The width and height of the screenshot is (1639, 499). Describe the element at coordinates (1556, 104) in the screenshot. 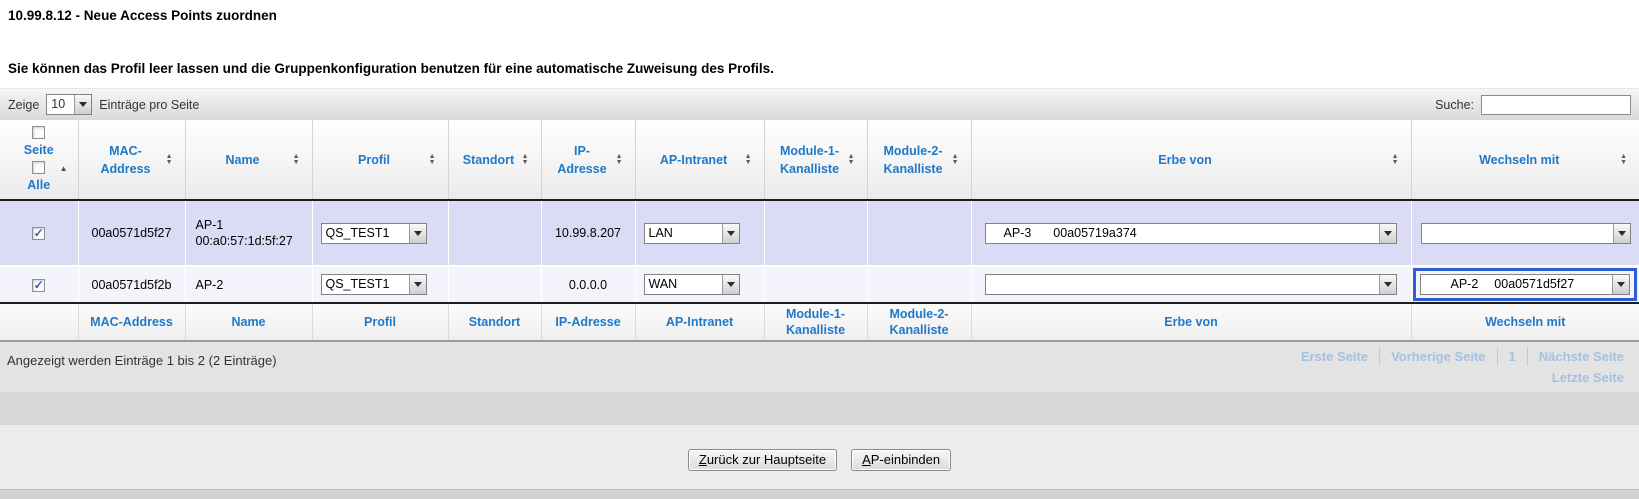

I see `search-input` at that location.